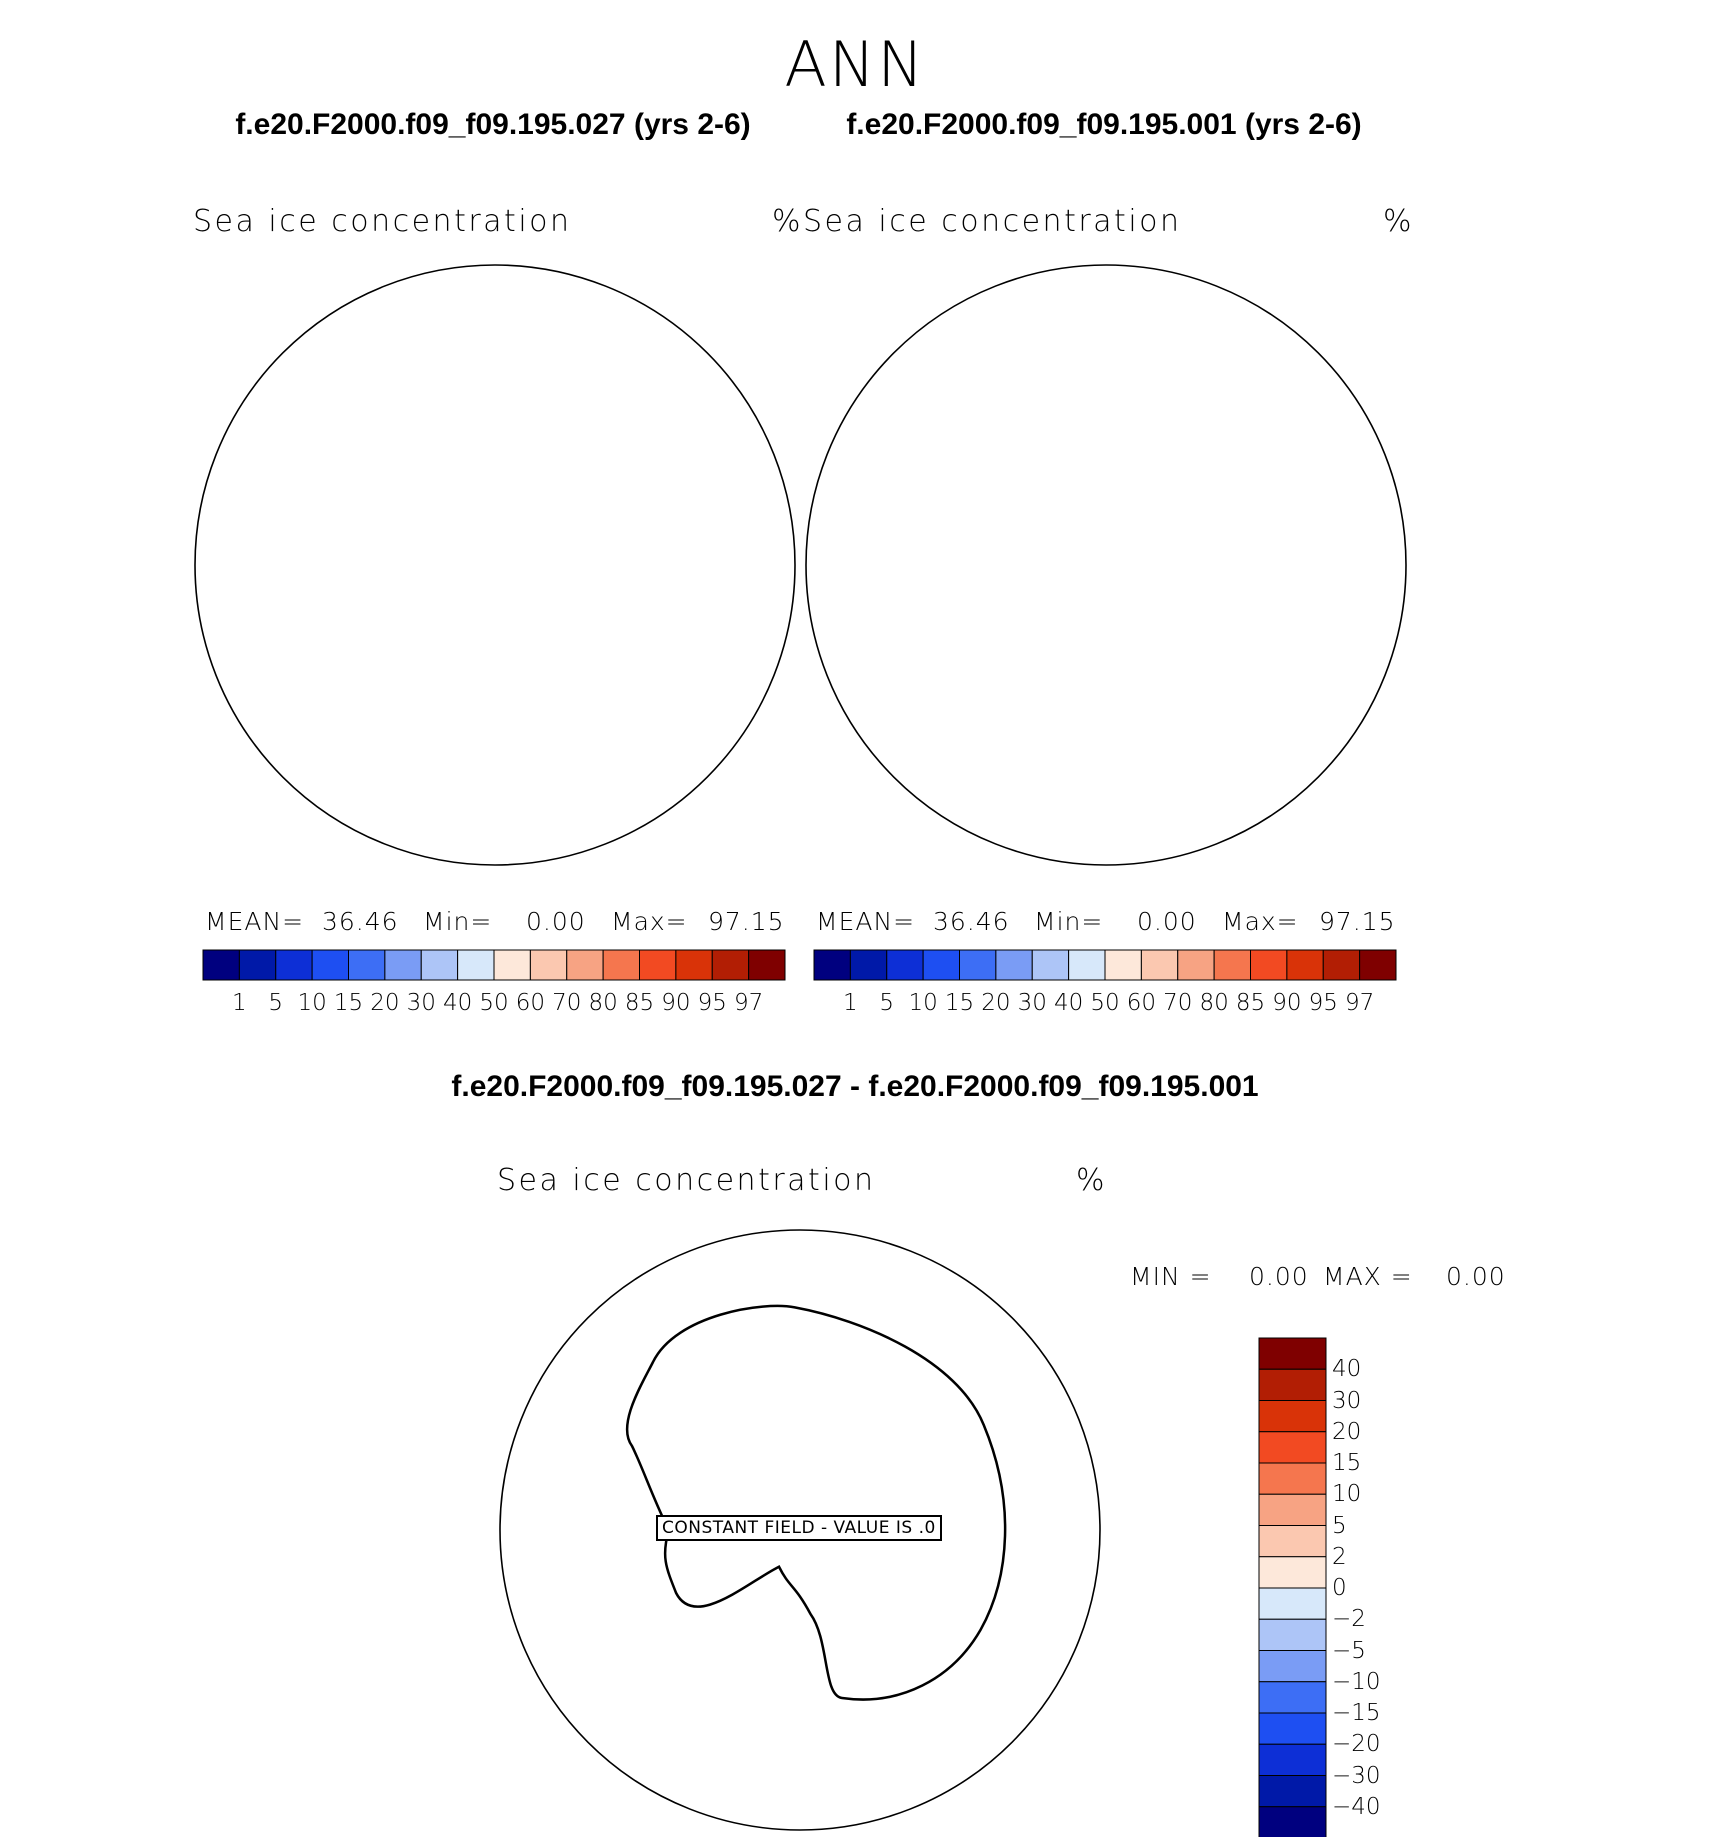 This screenshot has width=1710, height=1837. I want to click on colorbar-right-tick: 5, so click(887, 1003).